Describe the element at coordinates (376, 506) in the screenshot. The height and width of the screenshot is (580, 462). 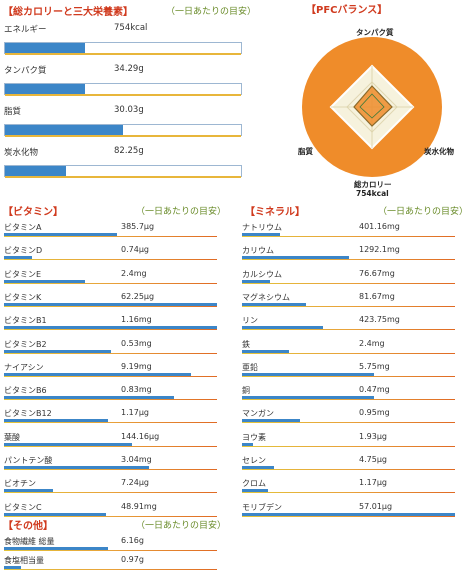
I see `minerals-value: 57.01μg` at that location.